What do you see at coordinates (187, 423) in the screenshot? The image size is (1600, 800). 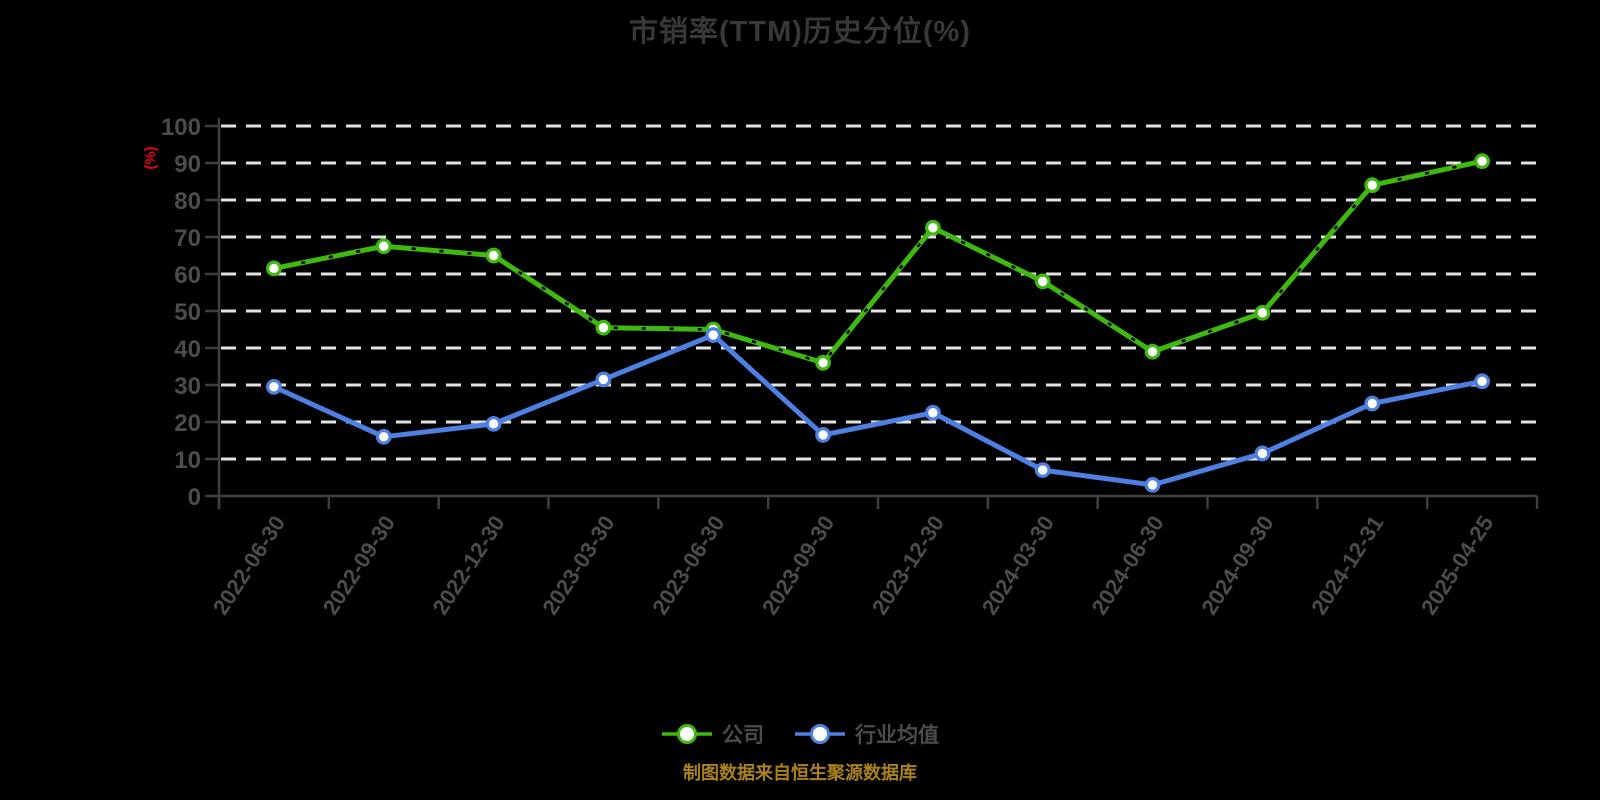 I see `y-tick-label: 20` at bounding box center [187, 423].